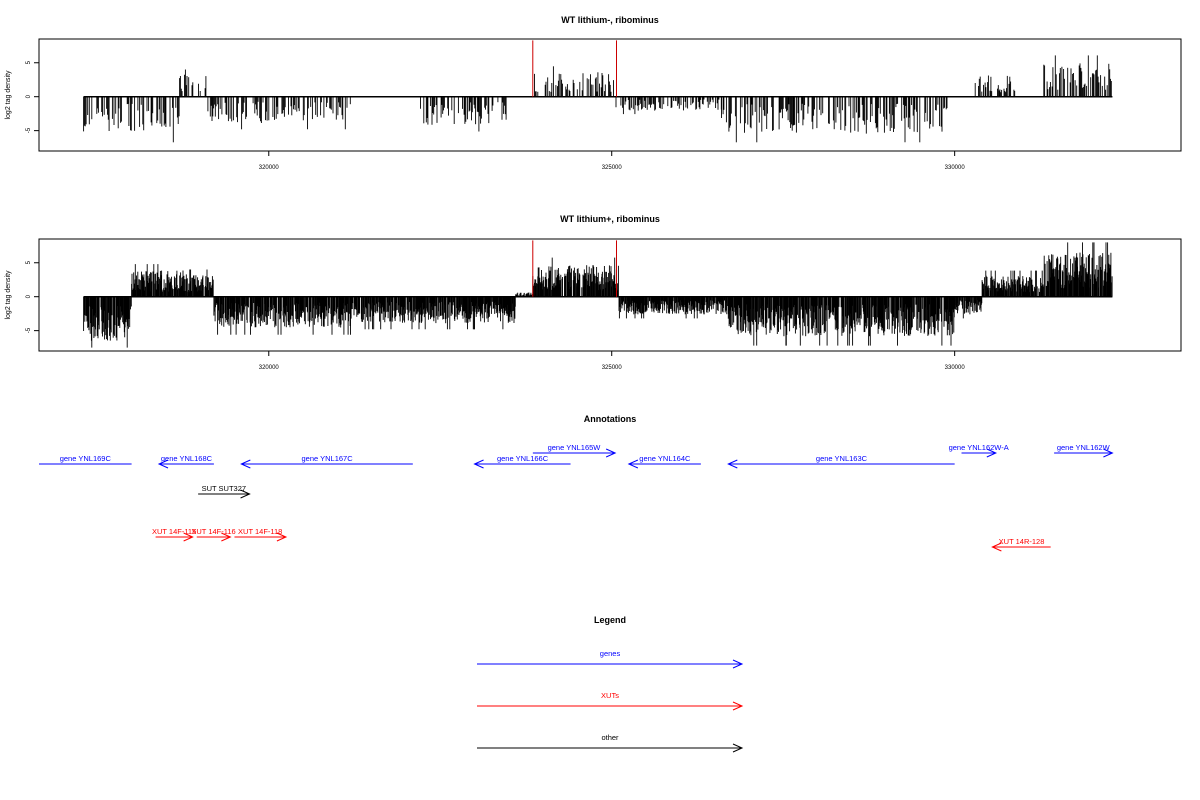  What do you see at coordinates (523, 458) in the screenshot?
I see `feature-label: gene YNL166C` at bounding box center [523, 458].